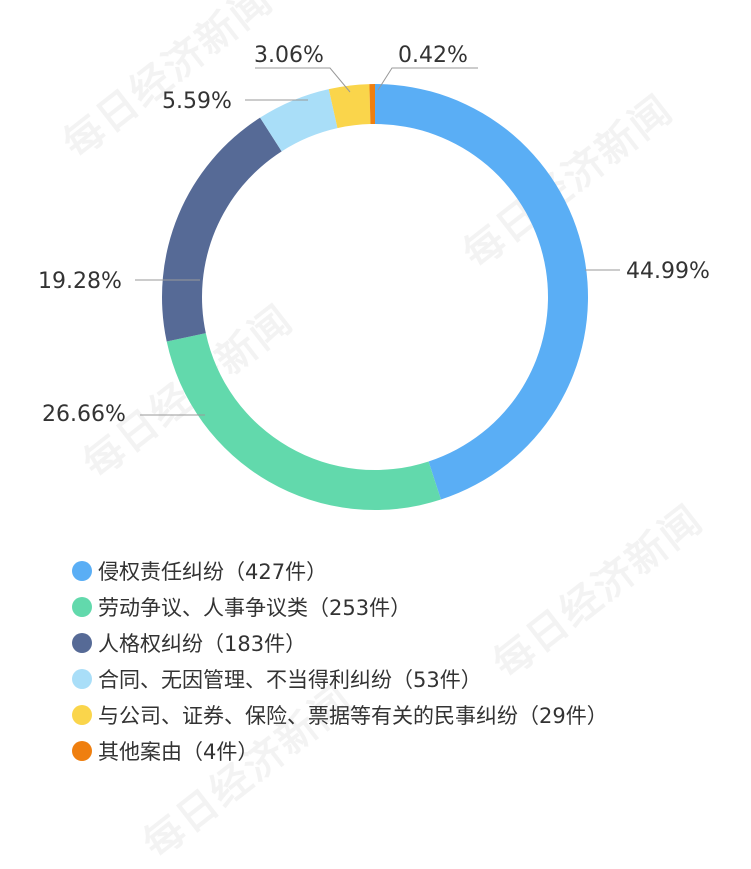 The height and width of the screenshot is (869, 751). What do you see at coordinates (353, 716) in the screenshot?
I see `legend-label: 与公司、证券、保险、票据等有关的民事纠纷（29件）` at bounding box center [353, 716].